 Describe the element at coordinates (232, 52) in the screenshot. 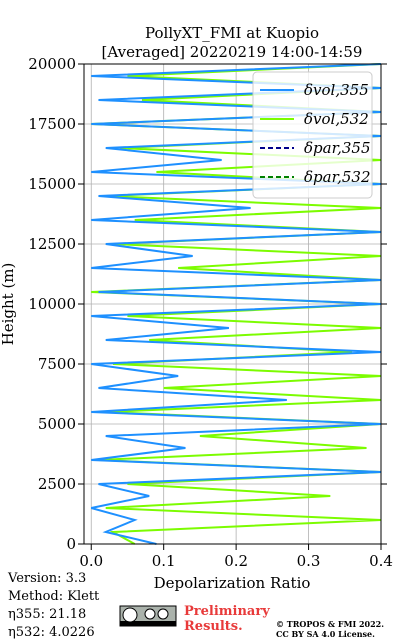

I see `chart-subtitle: [Averaged] 20220219 14:00-14:59` at that location.